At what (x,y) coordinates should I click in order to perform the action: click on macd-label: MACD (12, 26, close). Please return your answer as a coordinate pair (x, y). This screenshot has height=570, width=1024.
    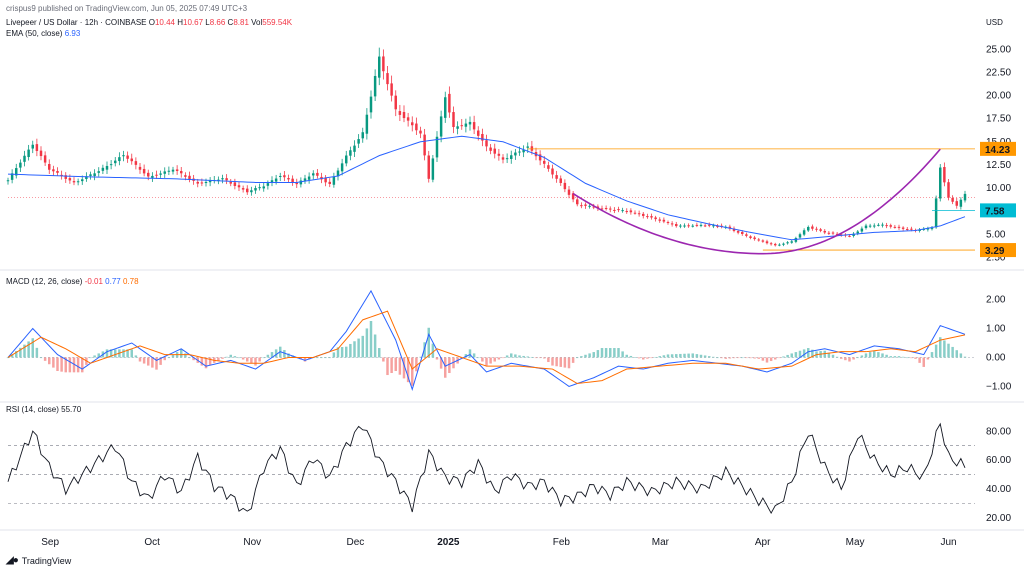
    Looking at the image, I should click on (44, 281).